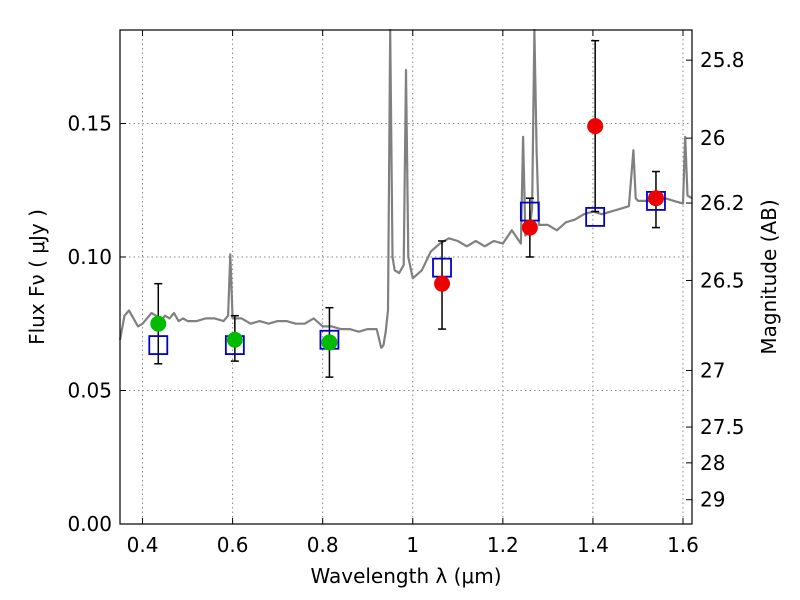 The width and height of the screenshot is (800, 600). I want to click on x-tick-label: 0.4, so click(143, 545).